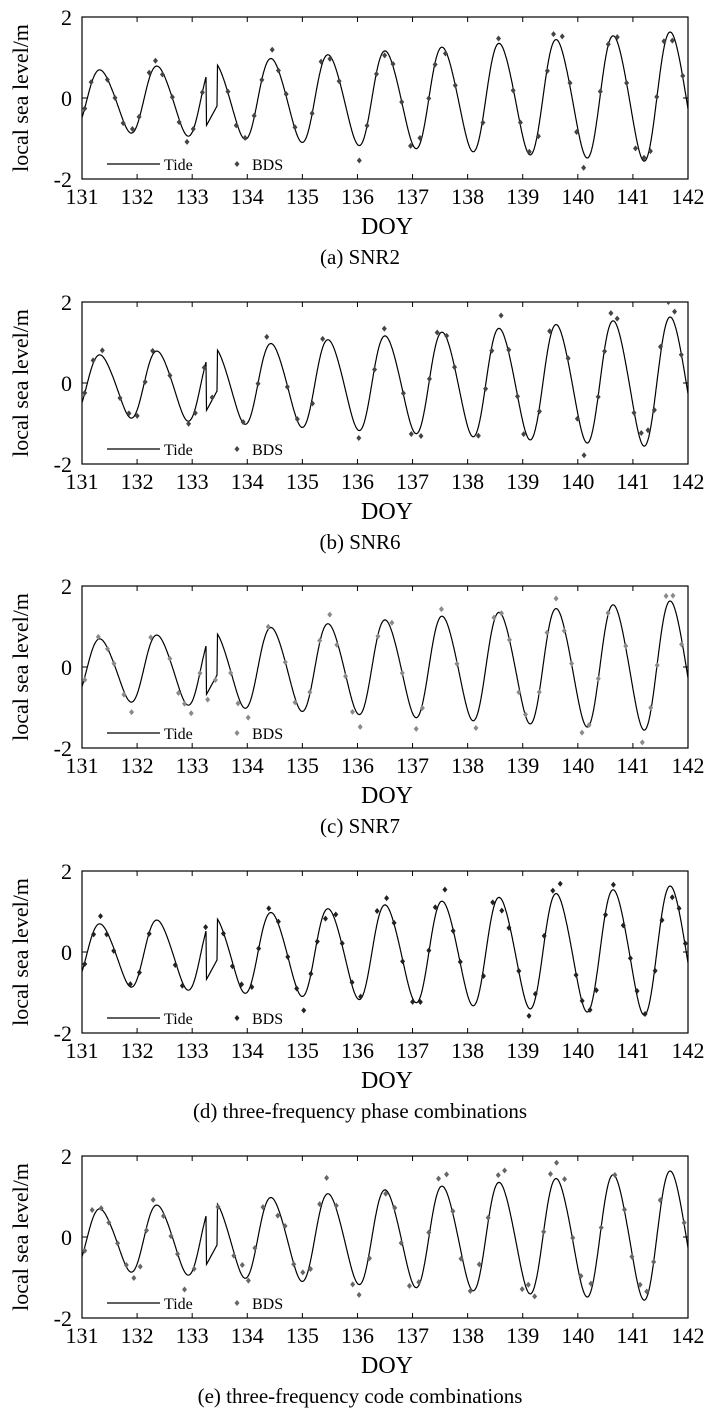 The width and height of the screenshot is (720, 1411). What do you see at coordinates (467, 765) in the screenshot?
I see `x-tick-label: 138` at bounding box center [467, 765].